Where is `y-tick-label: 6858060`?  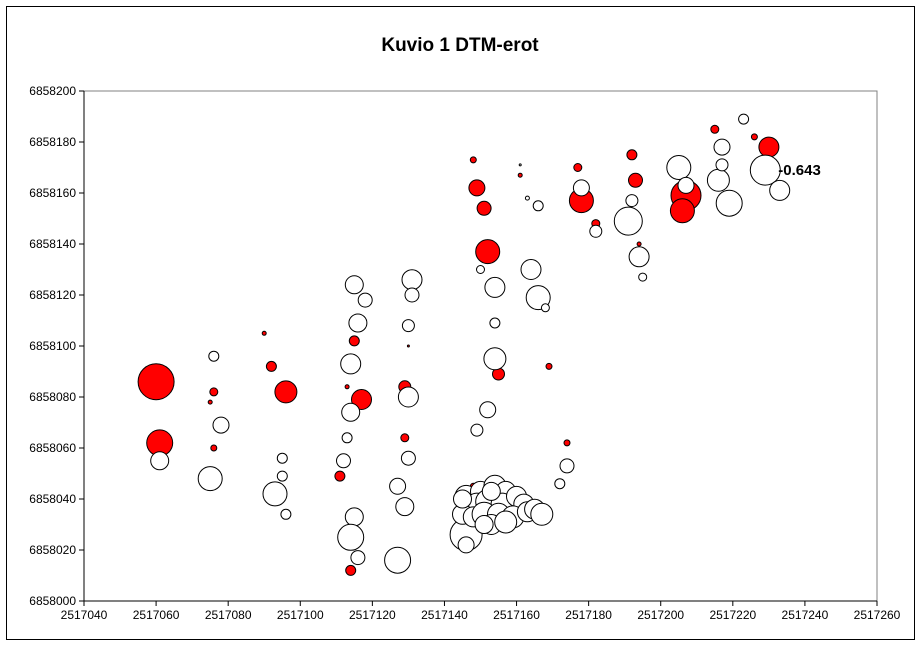
y-tick-label: 6858060 is located at coordinates (52, 448).